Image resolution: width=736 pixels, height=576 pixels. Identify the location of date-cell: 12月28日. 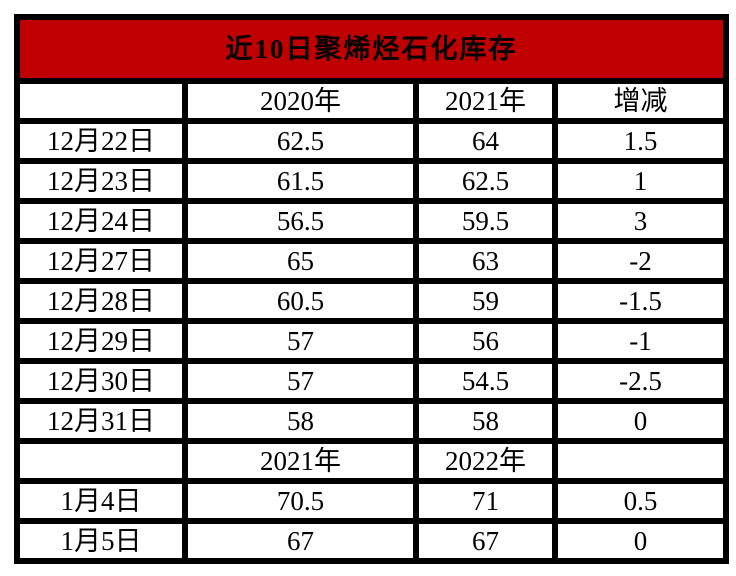
(101, 301).